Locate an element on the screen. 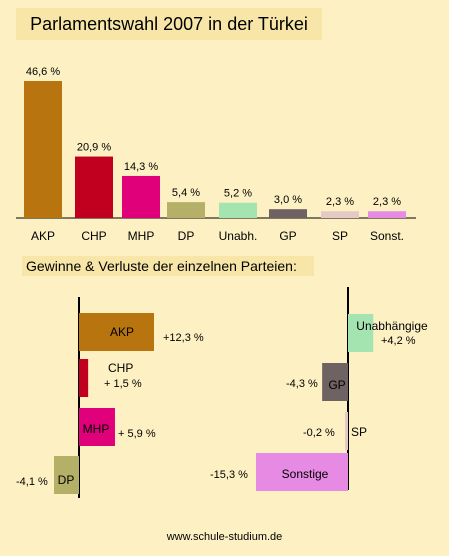  change-label: +4,2 % is located at coordinates (398, 341).